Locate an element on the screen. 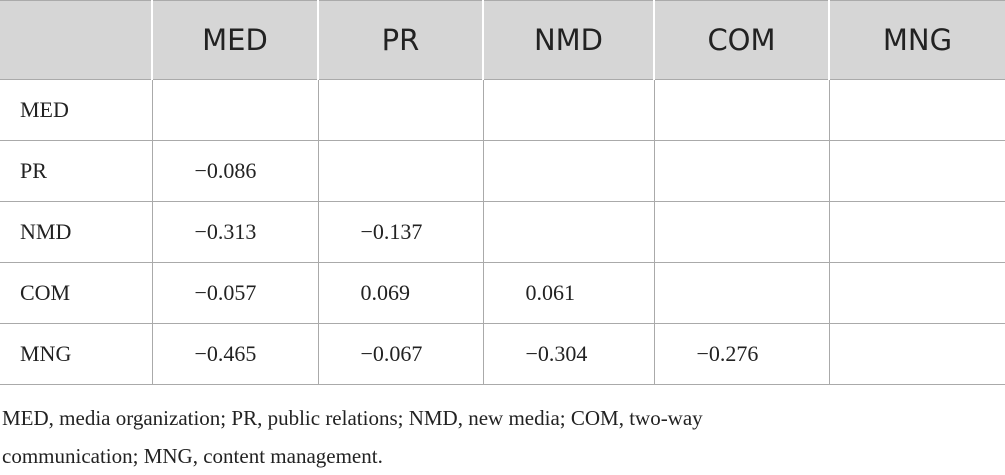 This screenshot has height=475, width=1005. row-label: NMD is located at coordinates (76, 232).